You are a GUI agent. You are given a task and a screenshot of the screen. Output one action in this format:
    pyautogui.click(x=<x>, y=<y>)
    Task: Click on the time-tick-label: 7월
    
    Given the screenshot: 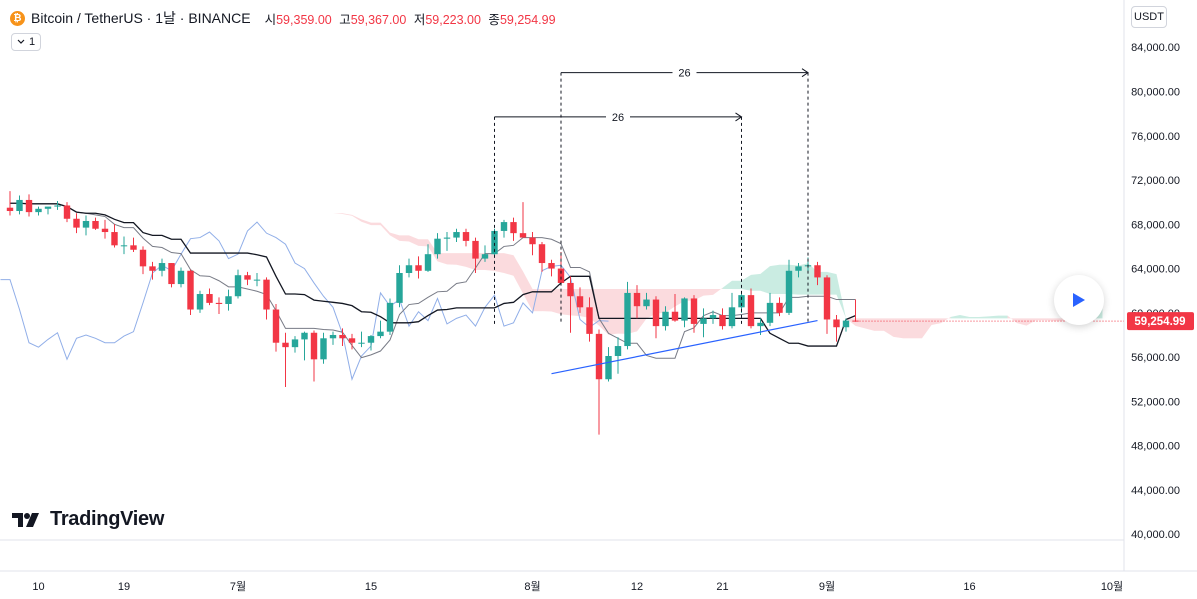 What is the action you would take?
    pyautogui.click(x=238, y=586)
    